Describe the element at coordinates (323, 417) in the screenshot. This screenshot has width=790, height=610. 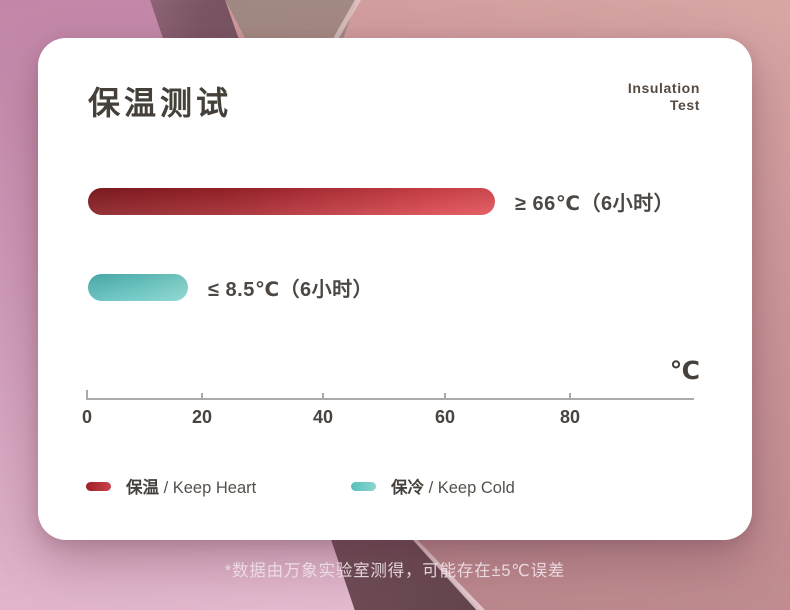
I see `axis-tick-label: 40` at that location.